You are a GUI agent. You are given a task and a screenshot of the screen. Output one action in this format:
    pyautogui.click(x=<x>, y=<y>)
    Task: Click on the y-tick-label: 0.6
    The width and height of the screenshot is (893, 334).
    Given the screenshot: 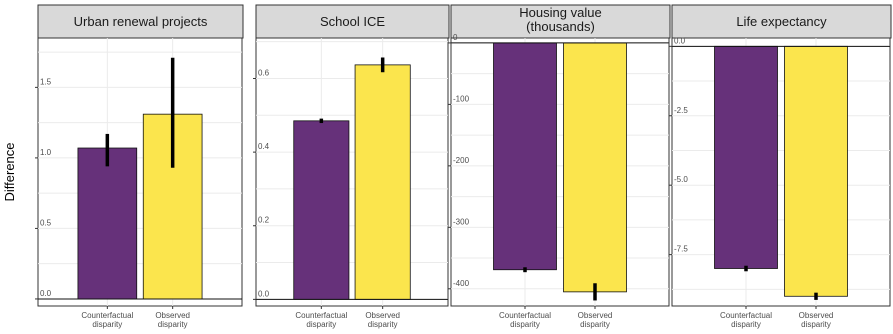 What is the action you would take?
    pyautogui.click(x=264, y=72)
    